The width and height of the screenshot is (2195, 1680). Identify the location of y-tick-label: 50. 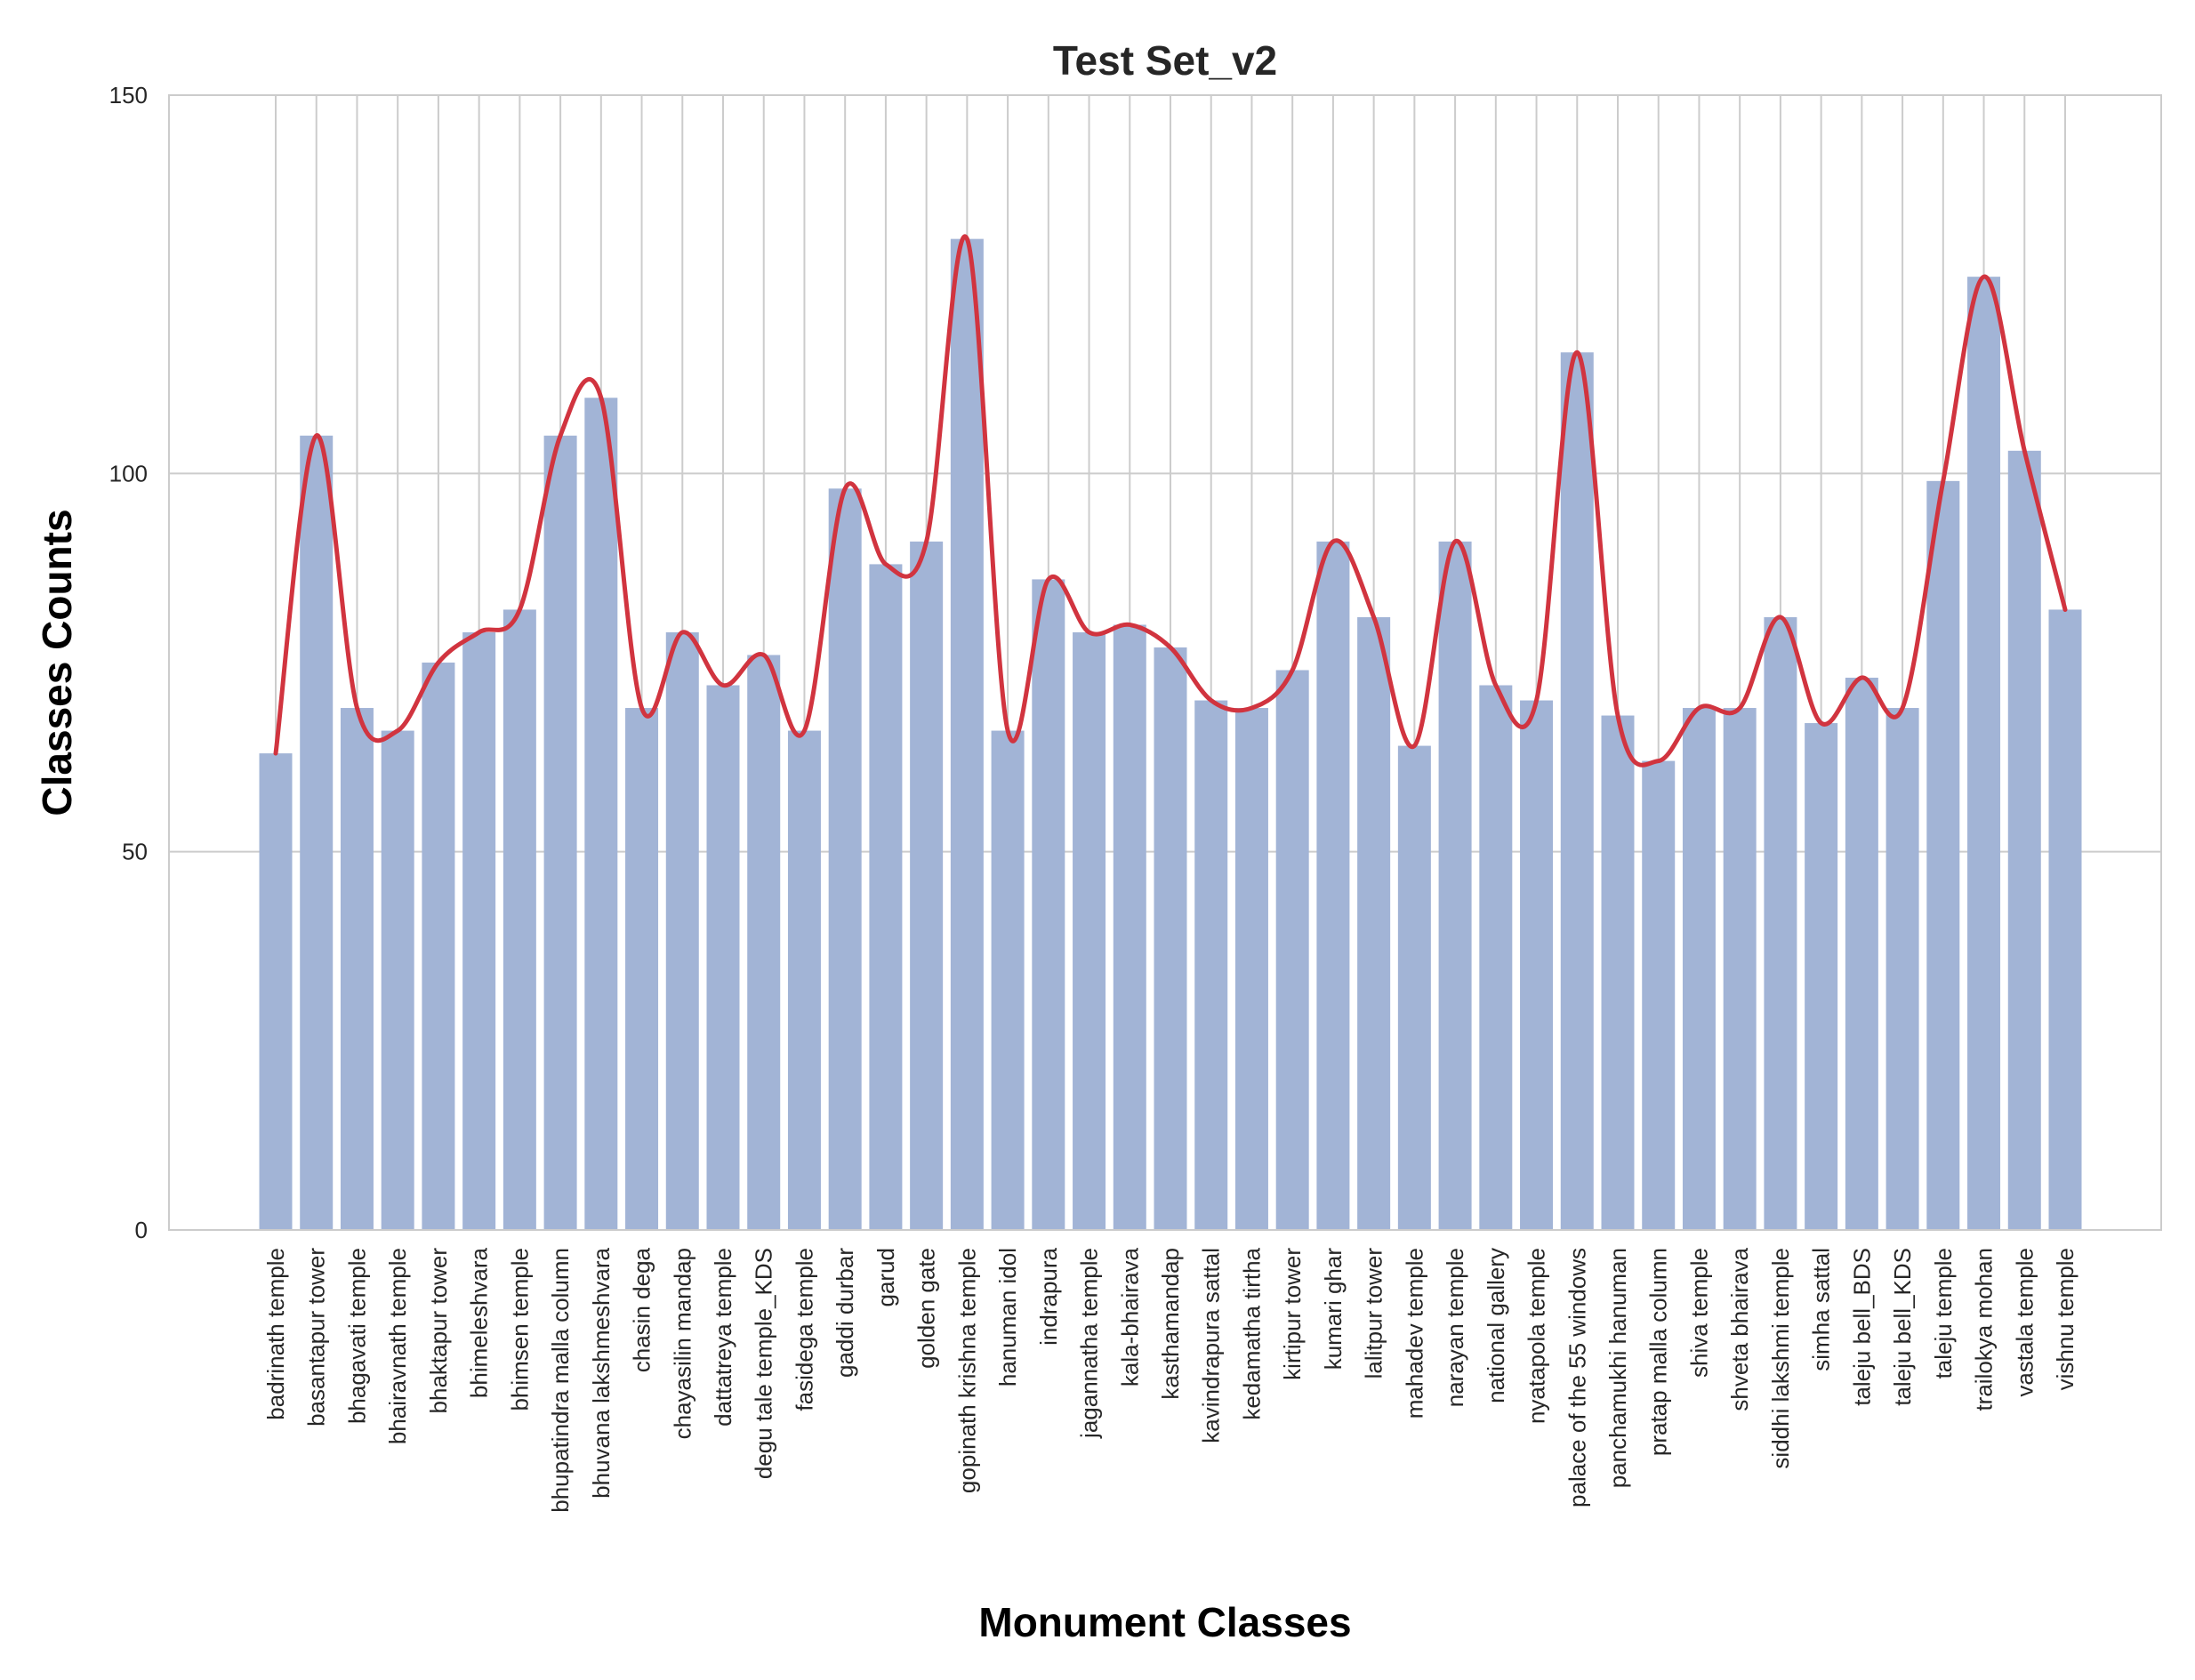
(135, 852).